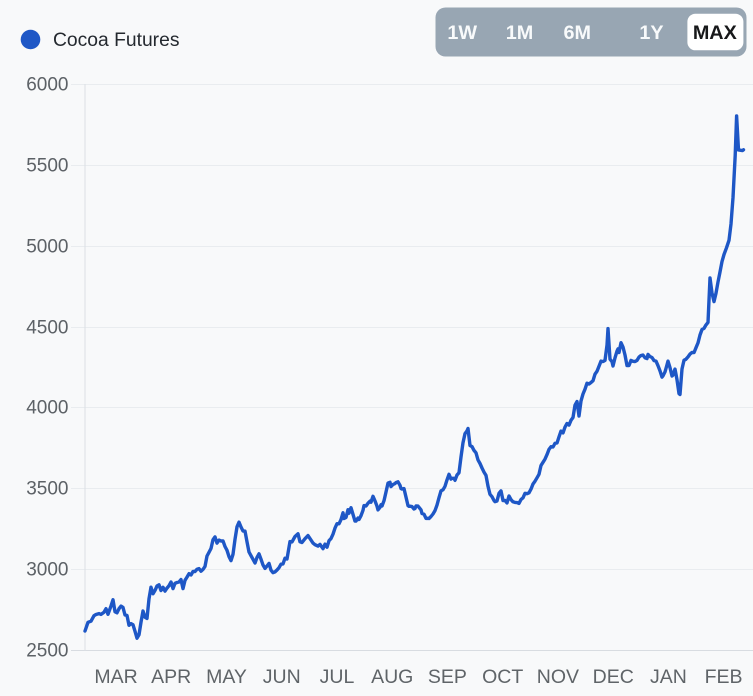  Describe the element at coordinates (171, 677) in the screenshot. I see `svg-text: APR` at that location.